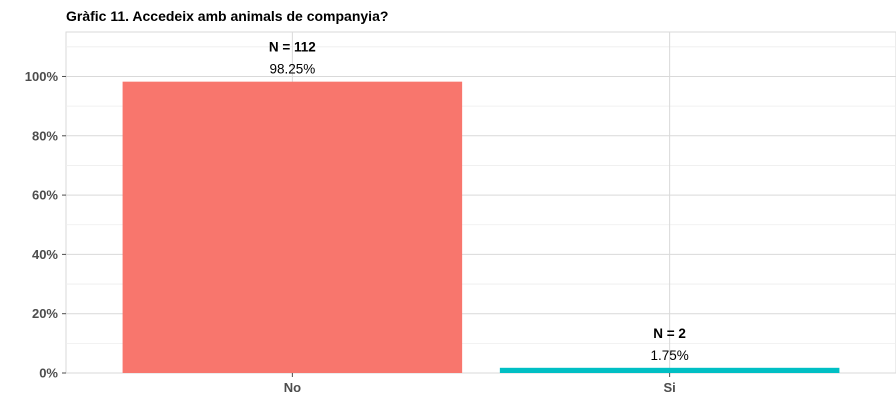 Image resolution: width=896 pixels, height=401 pixels. What do you see at coordinates (669, 333) in the screenshot?
I see `count-label: N = 2` at bounding box center [669, 333].